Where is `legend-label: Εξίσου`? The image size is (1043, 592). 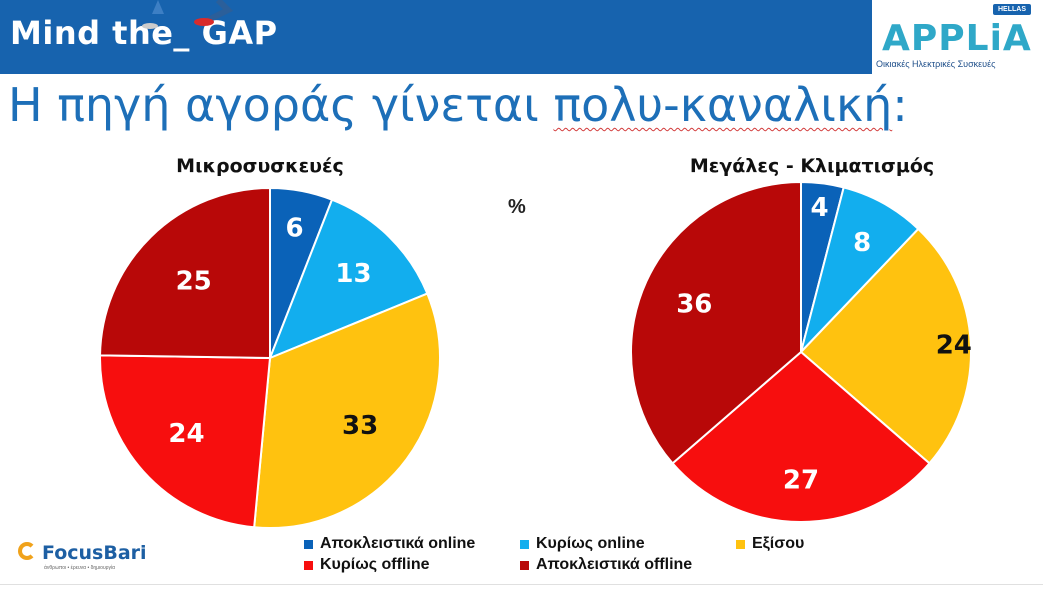 legend-label: Εξίσου is located at coordinates (778, 543).